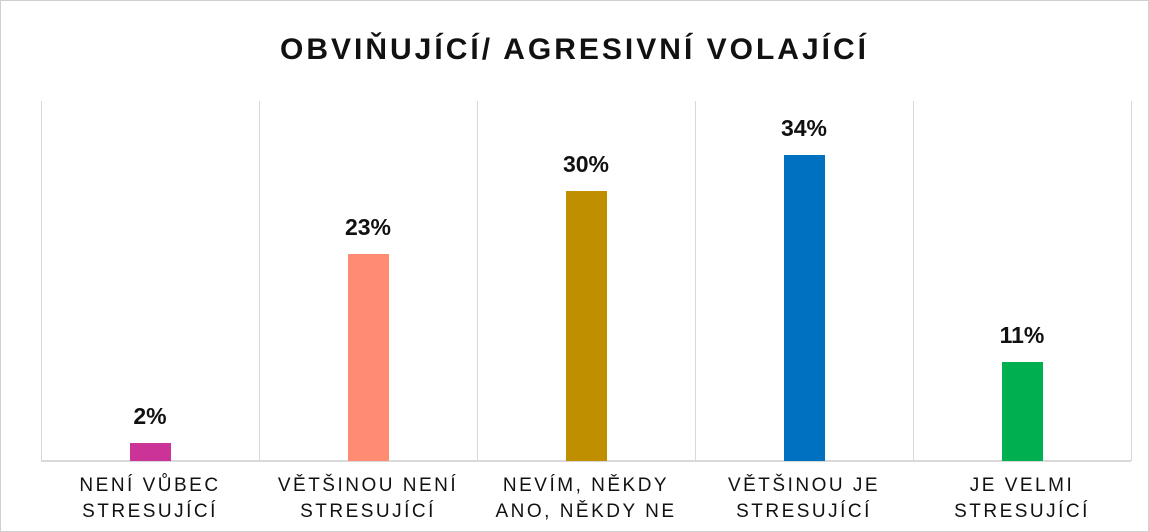 The image size is (1149, 532). What do you see at coordinates (586, 498) in the screenshot?
I see `x-tick-label: NEVÍM, NĚKDY ANO, NĚKDY NE` at bounding box center [586, 498].